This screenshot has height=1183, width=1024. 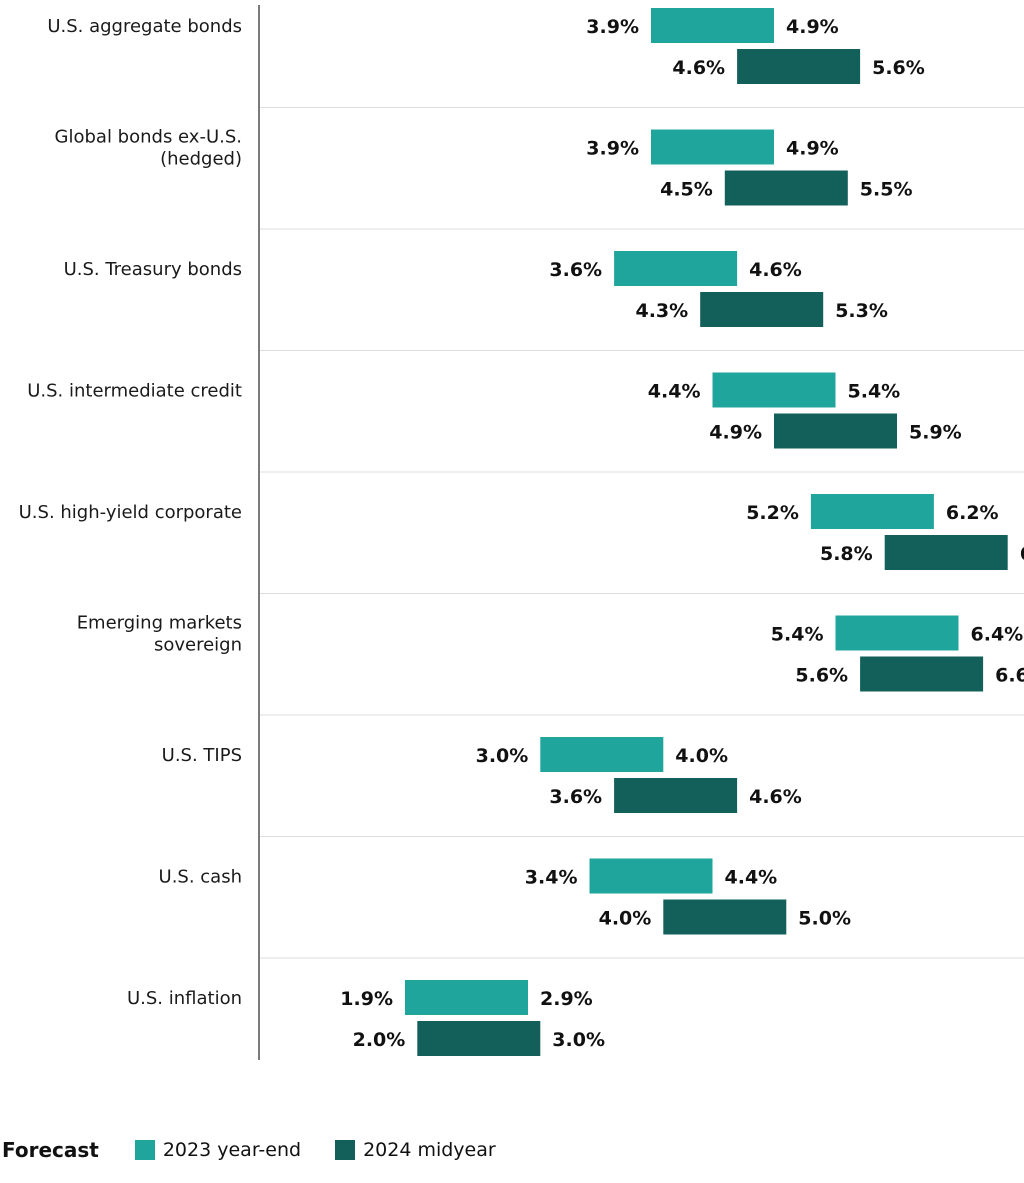 What do you see at coordinates (772, 513) in the screenshot?
I see `low-value-label: 5.2%` at bounding box center [772, 513].